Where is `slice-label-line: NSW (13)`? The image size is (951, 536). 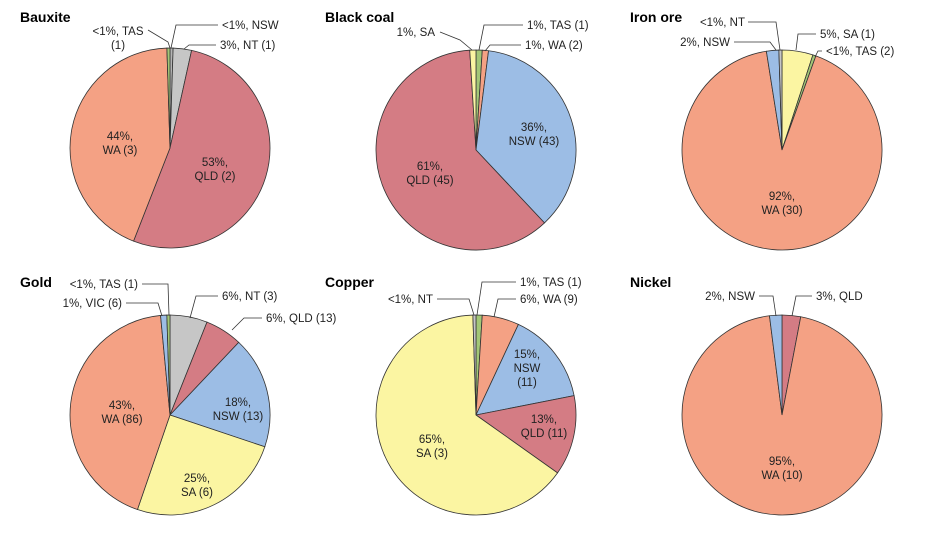
slice-label-line: NSW (13) is located at coordinates (238, 417).